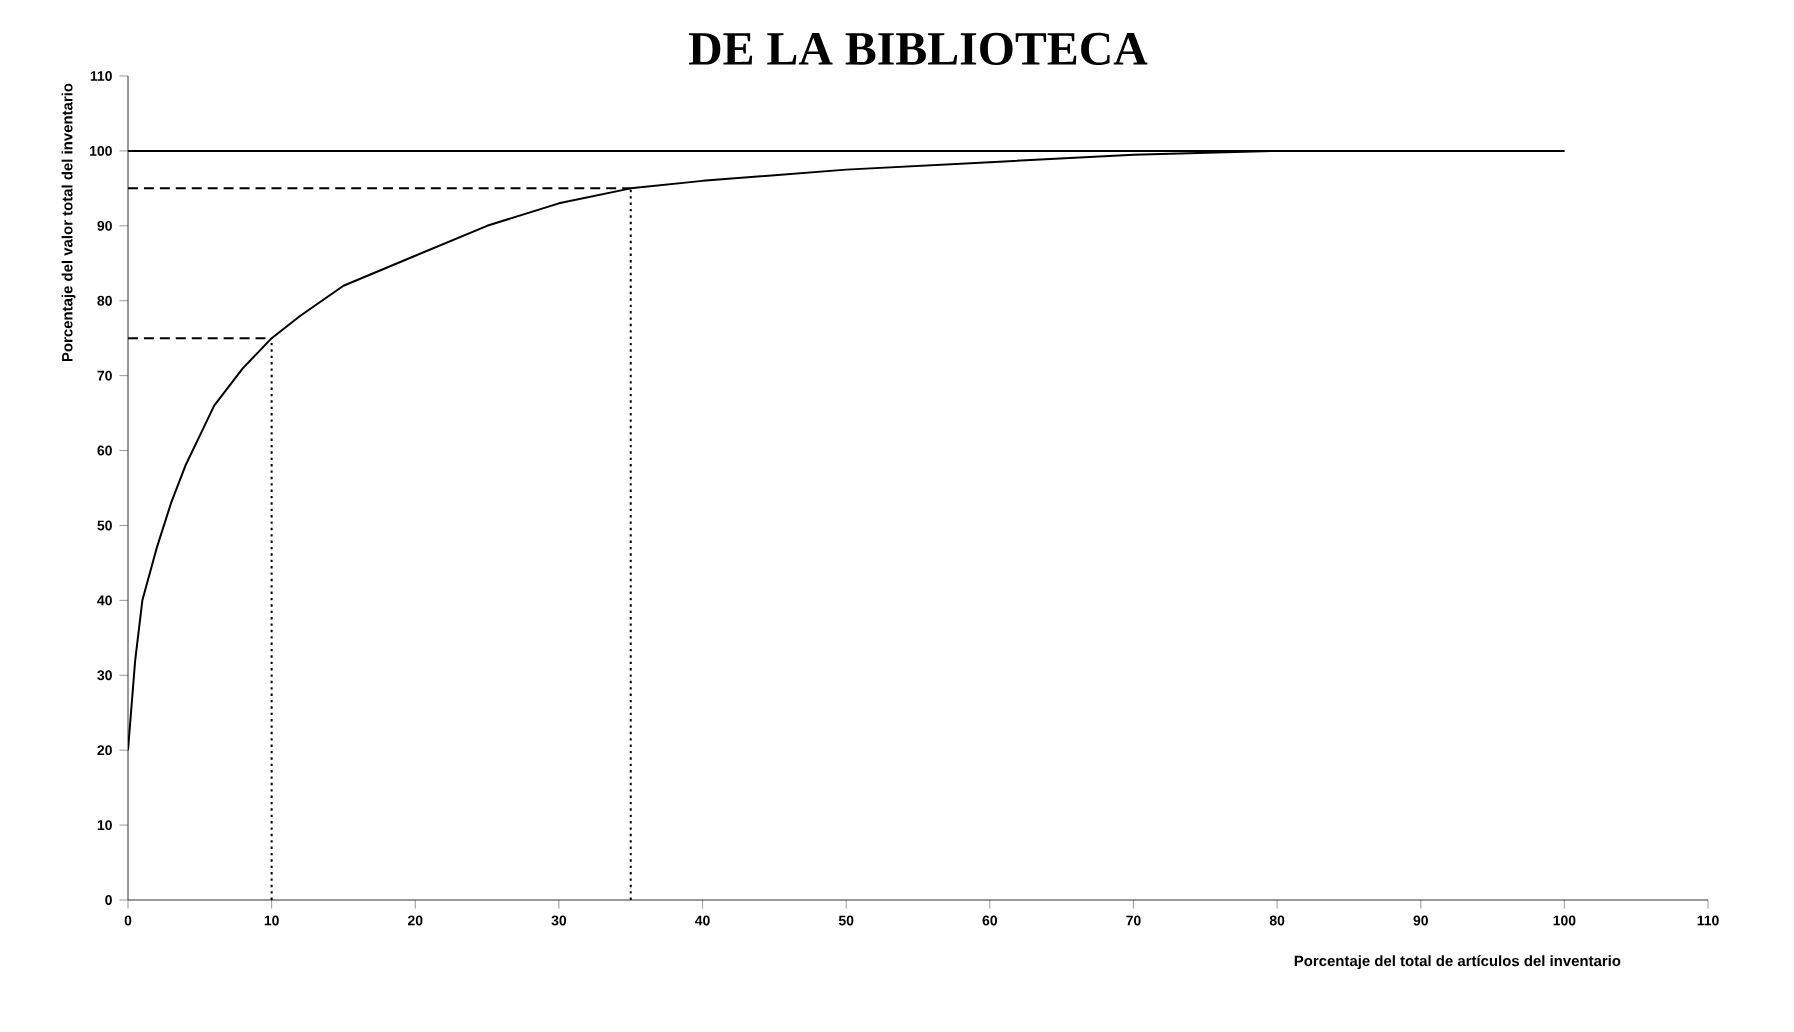 The image size is (1794, 1032). I want to click on chart-title: DE LA BIBLIOTECA, so click(918, 48).